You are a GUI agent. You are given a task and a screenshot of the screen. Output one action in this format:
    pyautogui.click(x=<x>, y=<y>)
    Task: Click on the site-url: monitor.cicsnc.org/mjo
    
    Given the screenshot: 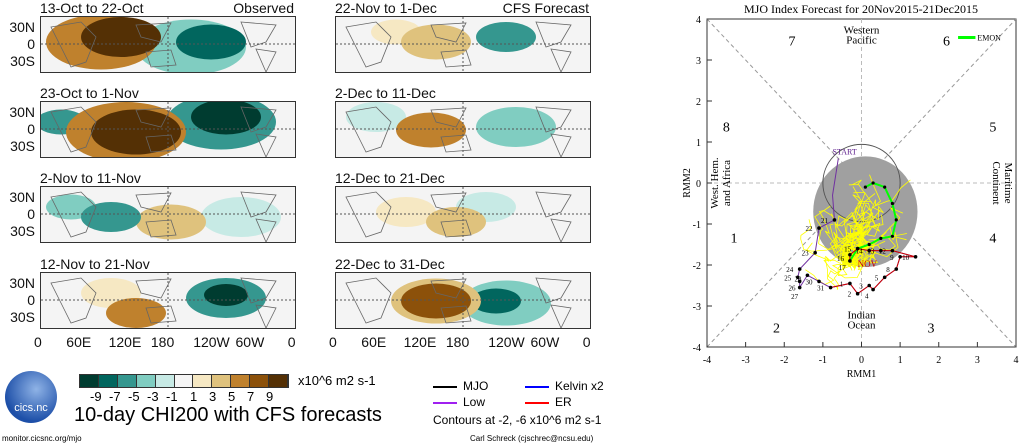 What is the action you would take?
    pyautogui.click(x=42, y=438)
    